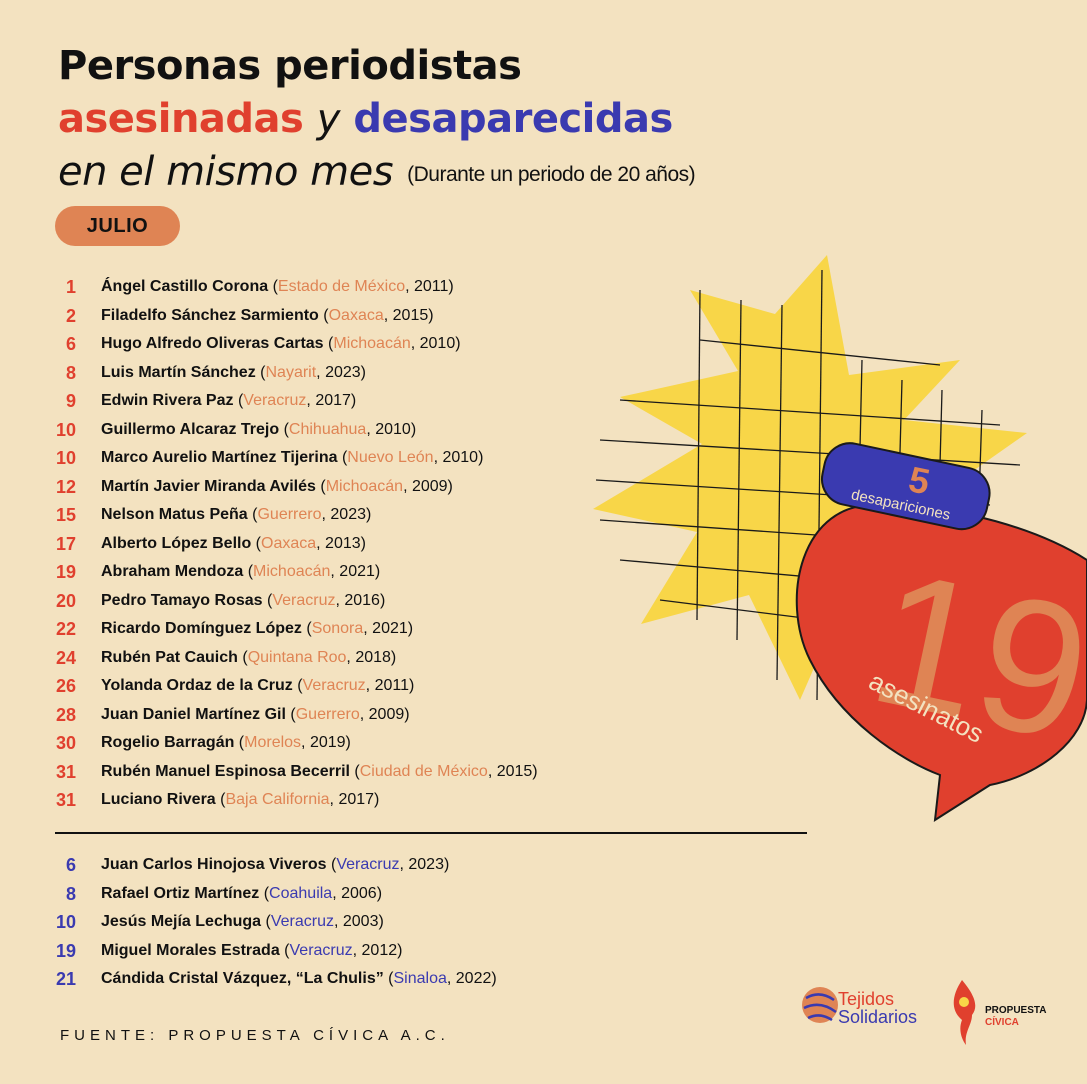  I want to click on state-name: Sonora, so click(337, 628).